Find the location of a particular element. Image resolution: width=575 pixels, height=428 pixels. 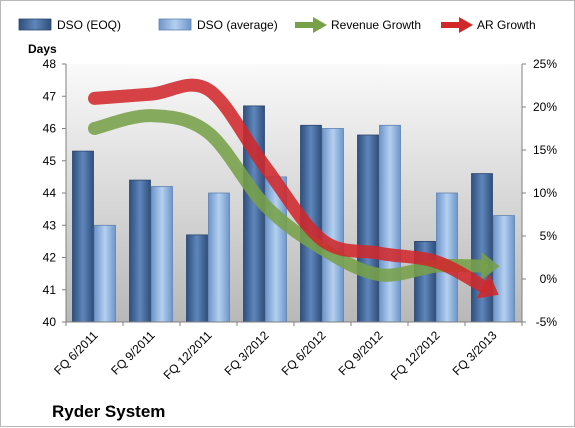

right-tick-label: 0% is located at coordinates (549, 279).